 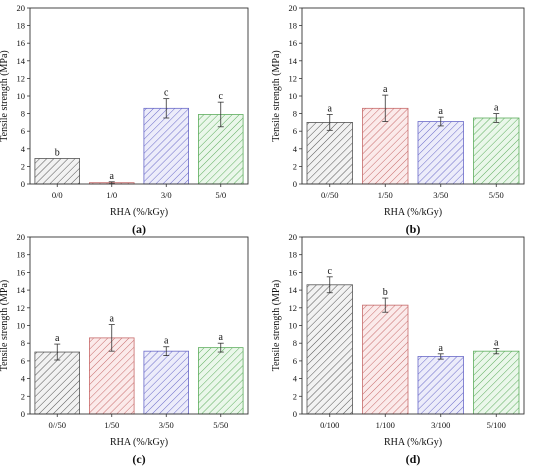 What do you see at coordinates (385, 425) in the screenshot?
I see `x-tick-label: 1/100` at bounding box center [385, 425].